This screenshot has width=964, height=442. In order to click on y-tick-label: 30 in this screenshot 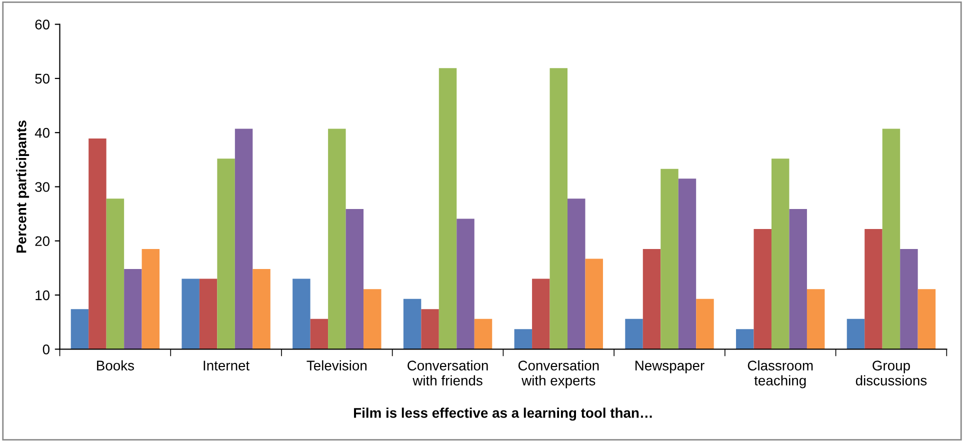, I will do `click(42, 187)`.